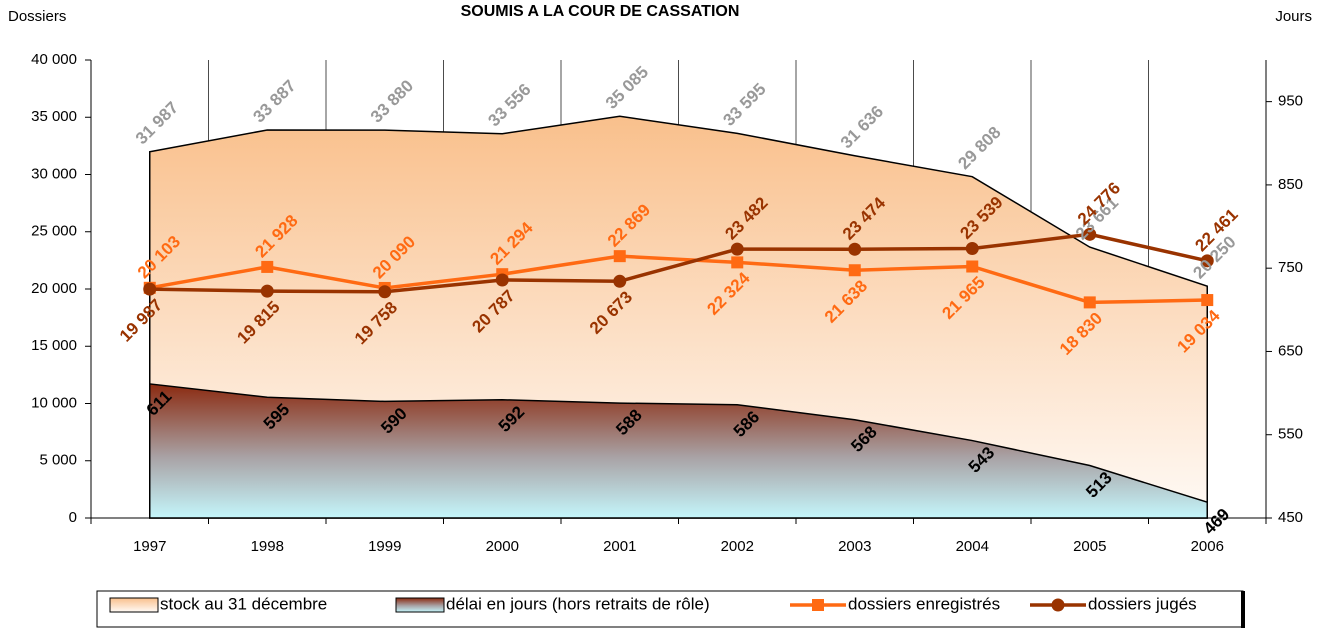  Describe the element at coordinates (619, 546) in the screenshot. I see `x-tick-label: 2001` at that location.